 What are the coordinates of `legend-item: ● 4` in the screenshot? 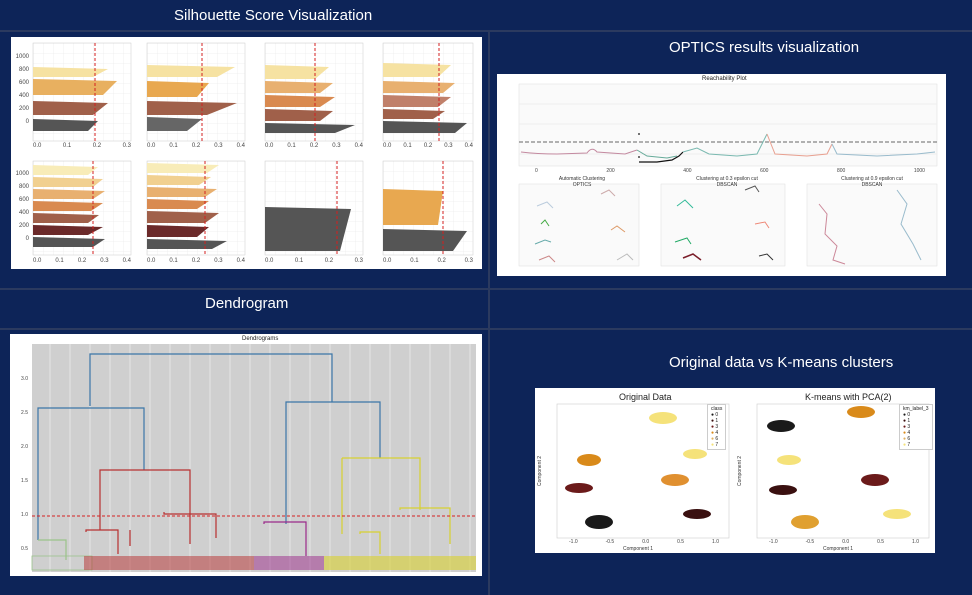 It's located at (907, 433).